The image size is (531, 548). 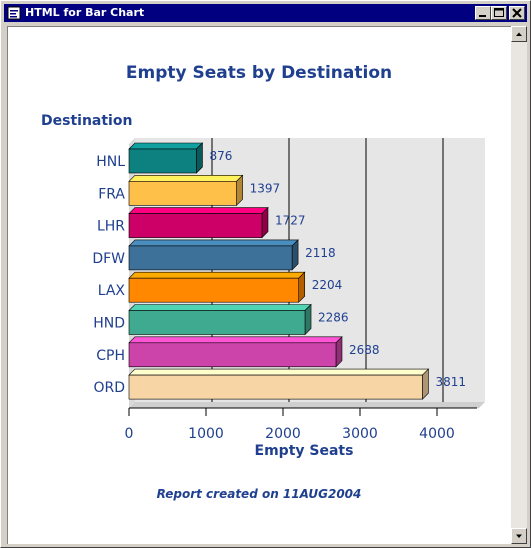 I want to click on arrow-down-icon, so click(x=519, y=536).